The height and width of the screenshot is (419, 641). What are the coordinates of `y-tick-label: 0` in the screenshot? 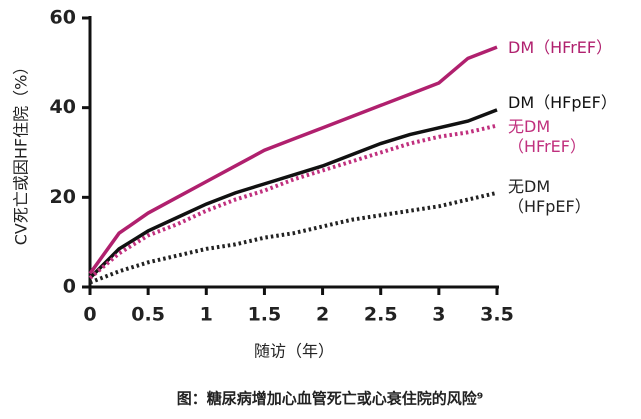 It's located at (69, 287).